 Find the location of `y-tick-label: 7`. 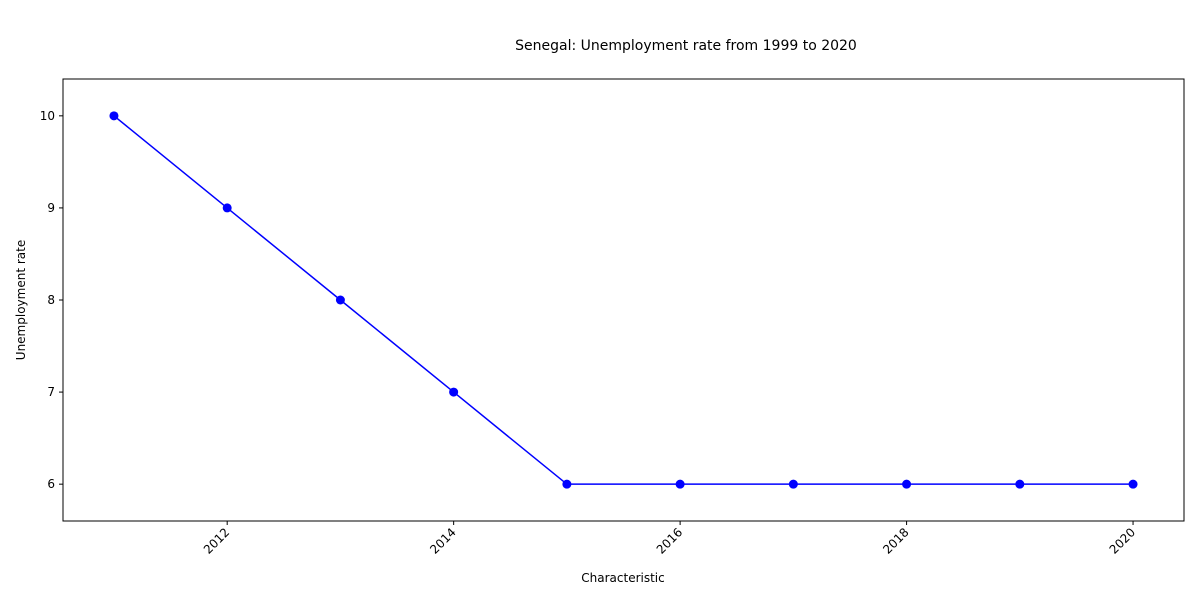

y-tick-label: 7 is located at coordinates (51, 392).